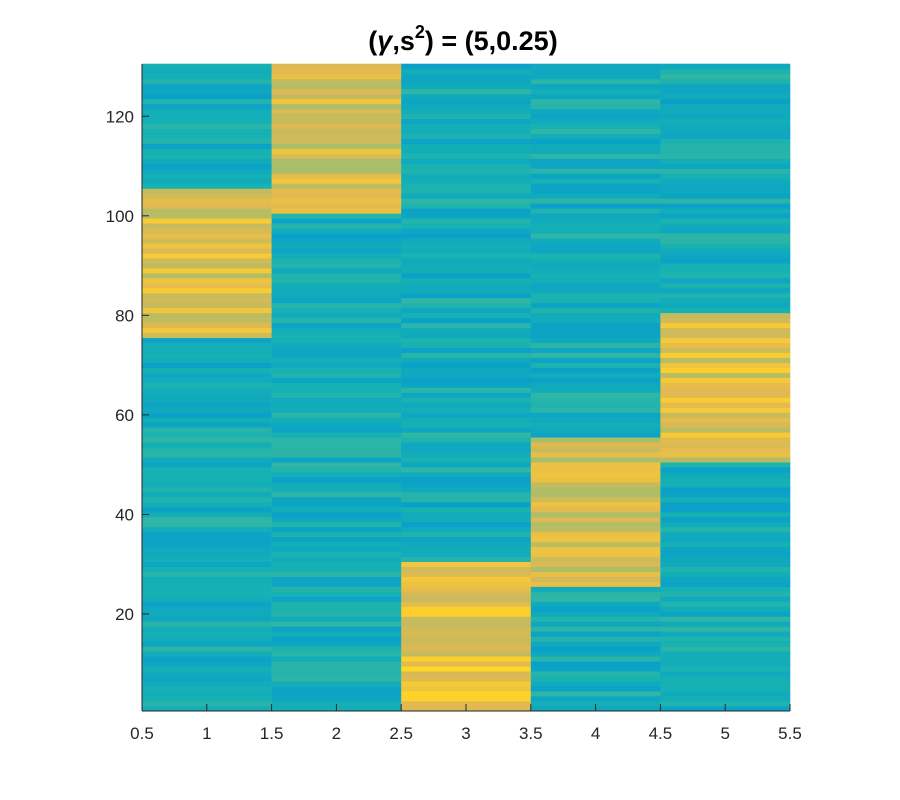 This screenshot has height=800, width=900. I want to click on y-tick-label: 80, so click(124, 315).